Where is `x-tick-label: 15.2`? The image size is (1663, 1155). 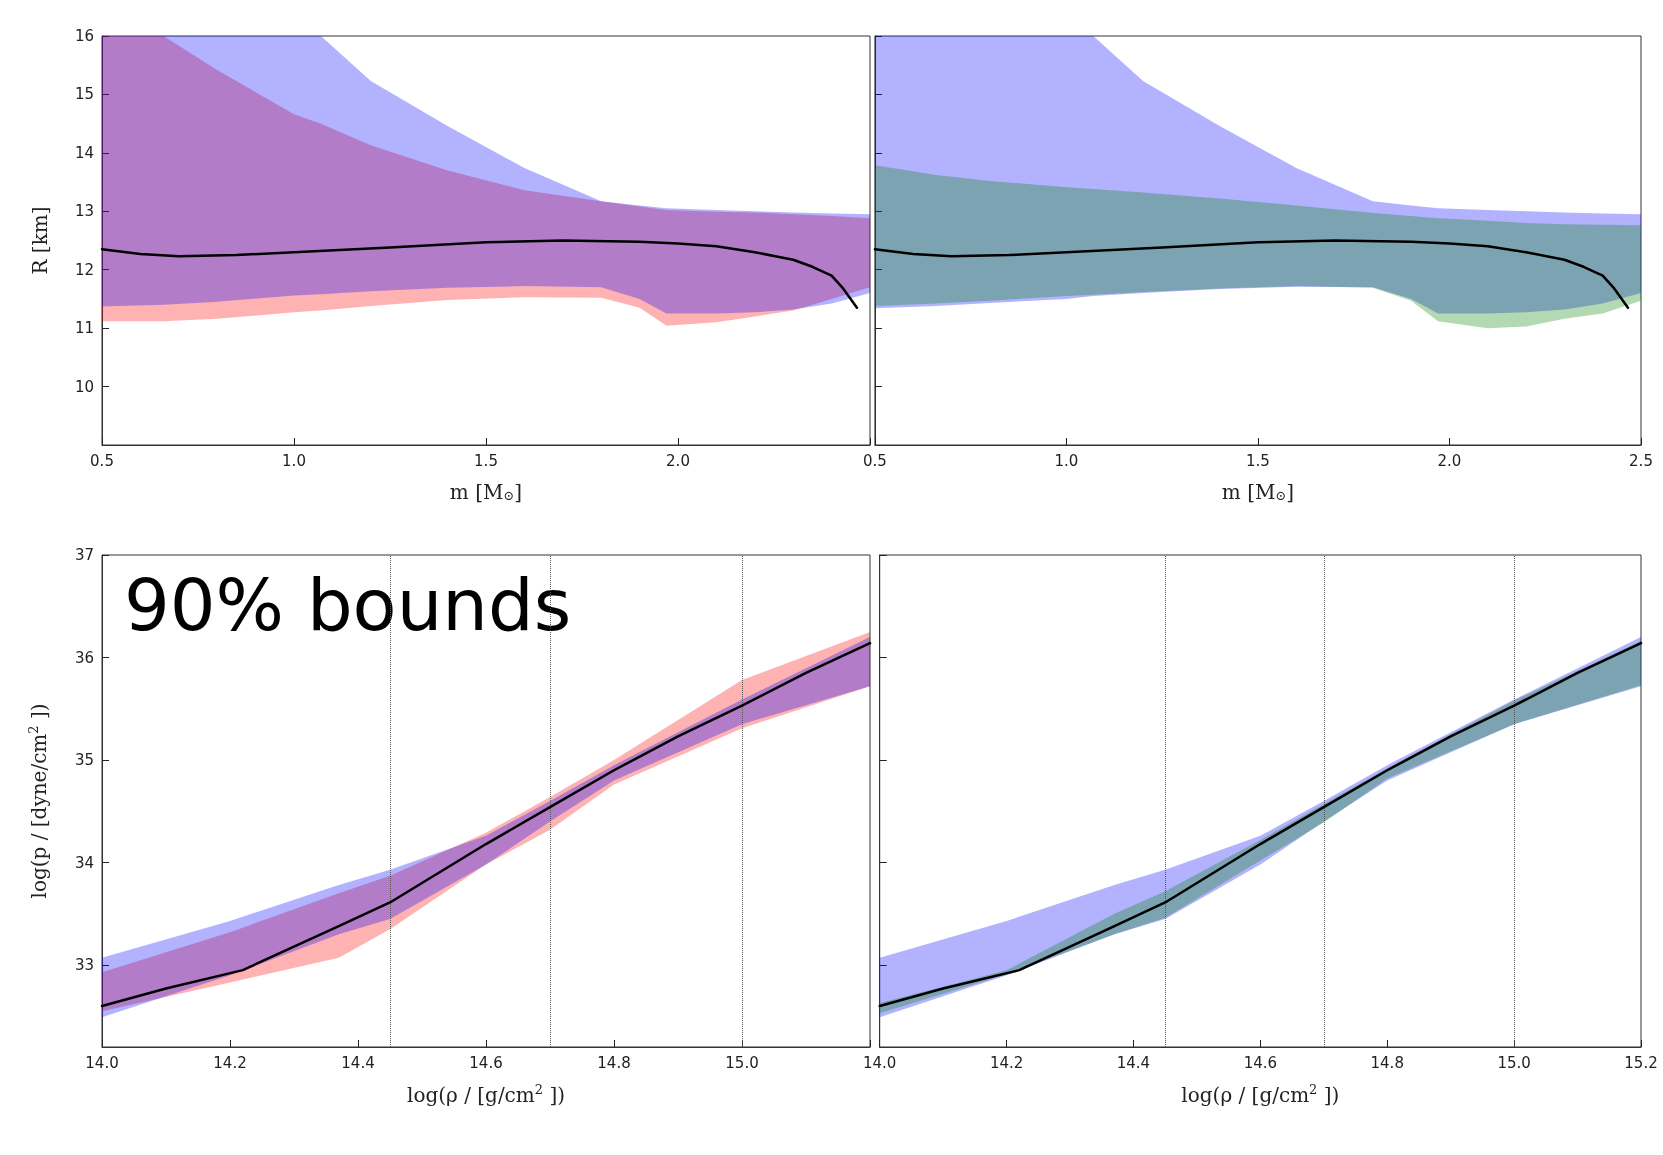 x-tick-label: 15.2 is located at coordinates (1641, 1062).